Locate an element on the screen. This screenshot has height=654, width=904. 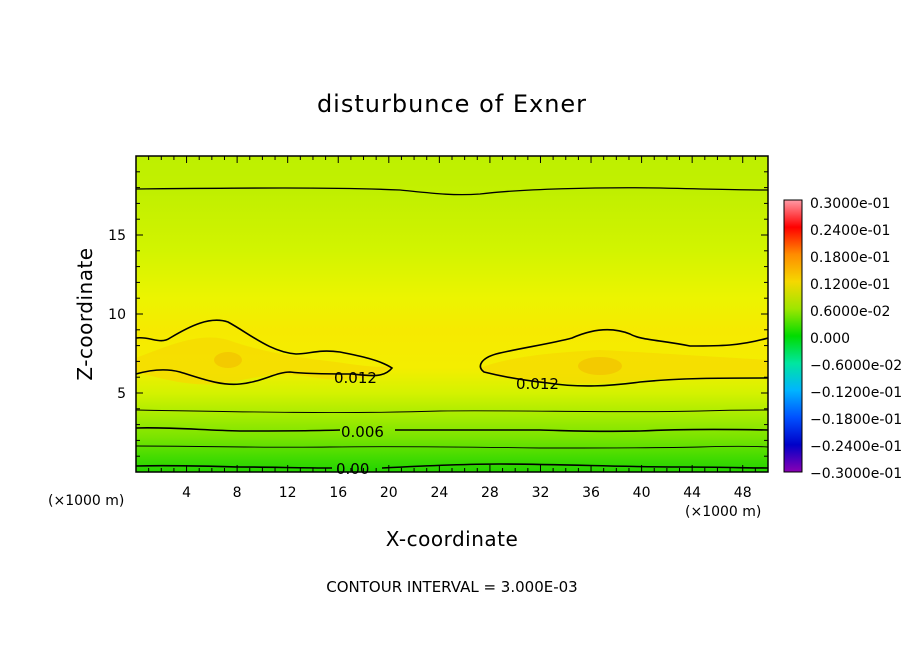
colorbar-label: 0.3000e-01 is located at coordinates (850, 204).